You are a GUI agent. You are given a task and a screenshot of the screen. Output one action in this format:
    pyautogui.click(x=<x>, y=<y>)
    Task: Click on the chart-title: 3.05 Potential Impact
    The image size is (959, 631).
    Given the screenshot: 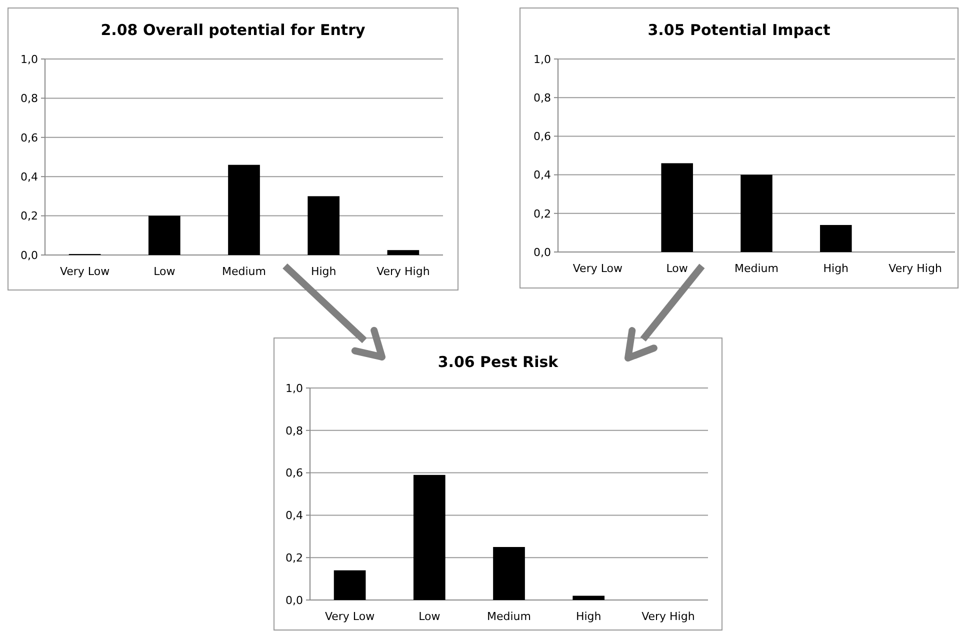 What is the action you would take?
    pyautogui.click(x=739, y=30)
    